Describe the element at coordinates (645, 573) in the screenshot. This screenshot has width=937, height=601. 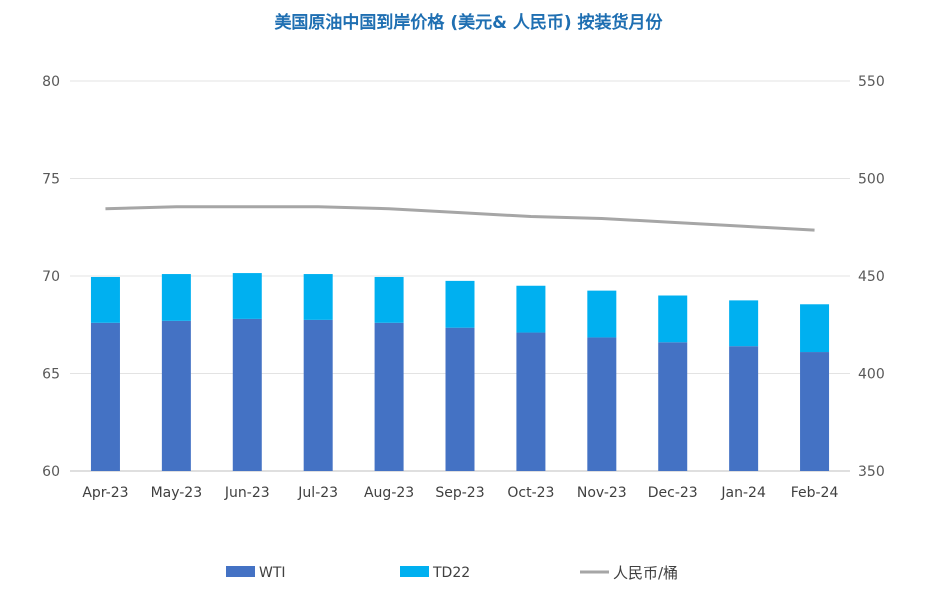
I see `legend-label: 人民币/桶` at that location.